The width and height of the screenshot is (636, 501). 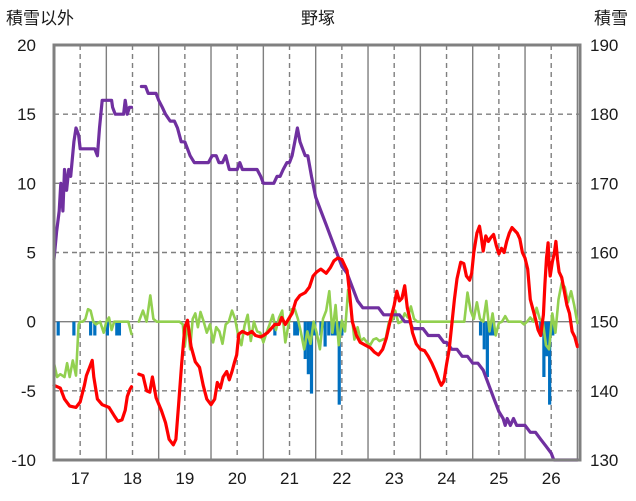 What do you see at coordinates (132, 478) in the screenshot?
I see `x-tick-label: 18` at bounding box center [132, 478].